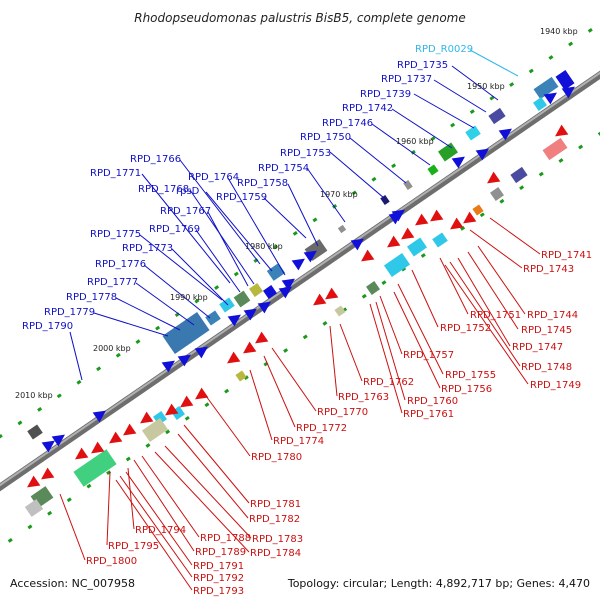 The width and height of the screenshot is (600, 600). What do you see at coordinates (363, 397) in the screenshot?
I see `gene-label: RPD_1763` at bounding box center [363, 397].